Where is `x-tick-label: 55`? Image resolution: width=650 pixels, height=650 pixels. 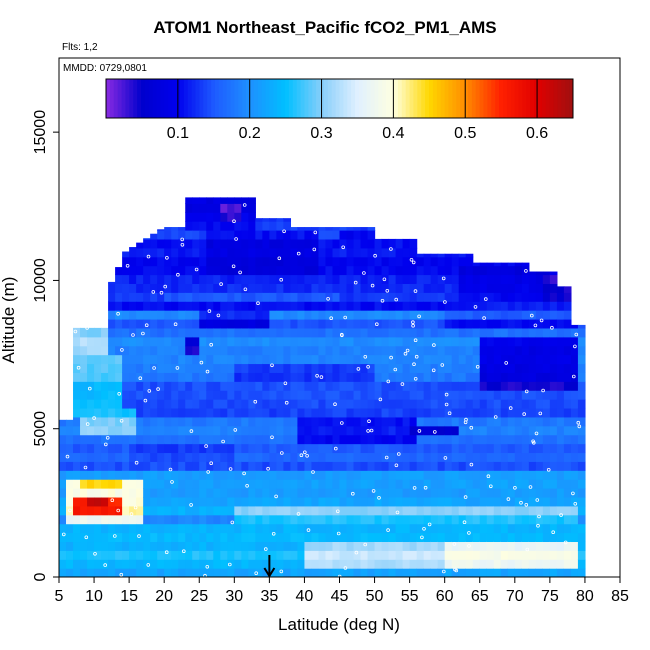 x-tick-label: 55 is located at coordinates (410, 596).